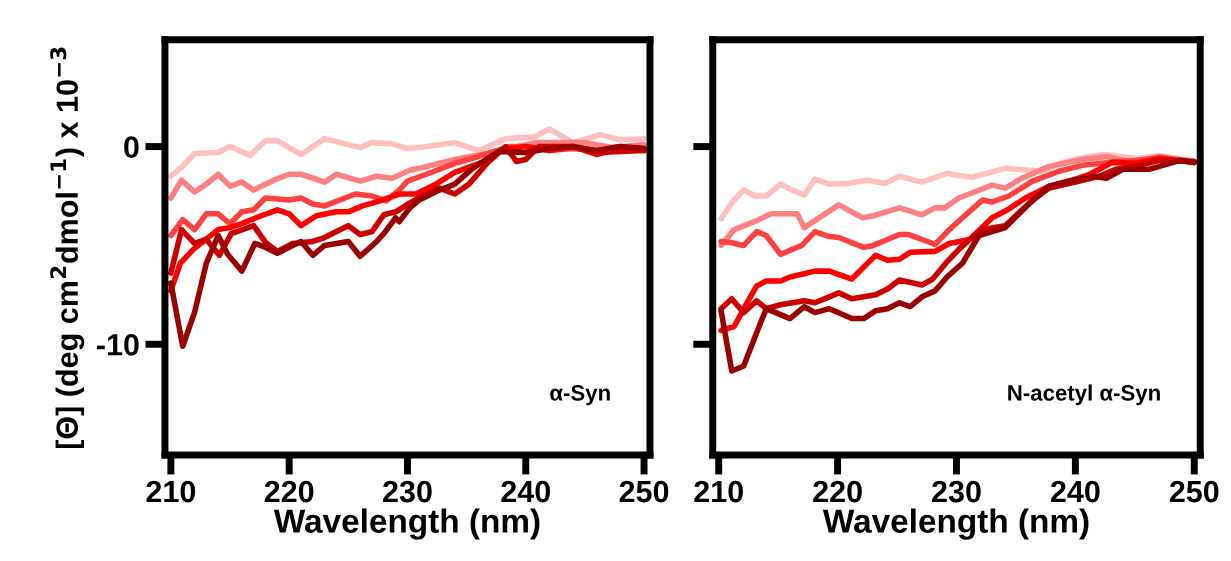 Image resolution: width=1231 pixels, height=561 pixels. Describe the element at coordinates (67, 248) in the screenshot. I see `y-axis-title: [Θ] (deg cm$^{2}$dmol$^{−1}$) x 10$^{−3}$` at that location.